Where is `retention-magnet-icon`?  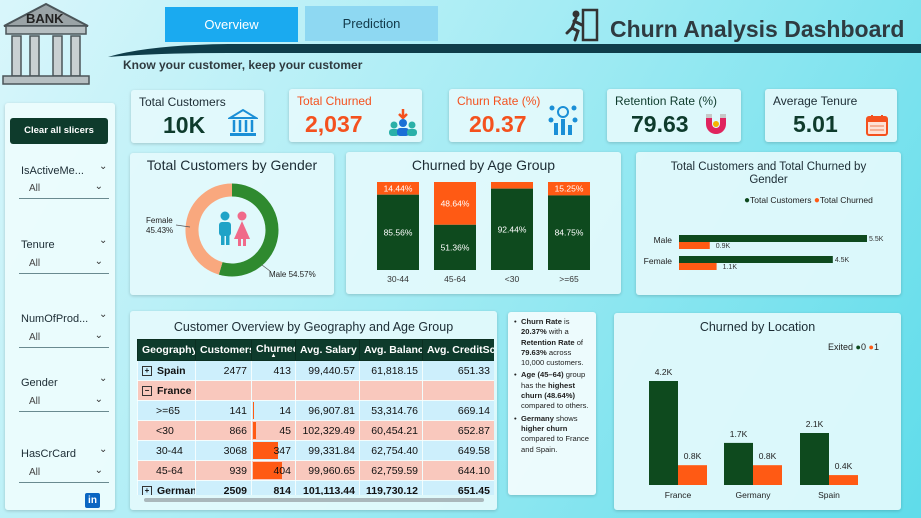
retention-magnet-icon is located at coordinates (716, 124).